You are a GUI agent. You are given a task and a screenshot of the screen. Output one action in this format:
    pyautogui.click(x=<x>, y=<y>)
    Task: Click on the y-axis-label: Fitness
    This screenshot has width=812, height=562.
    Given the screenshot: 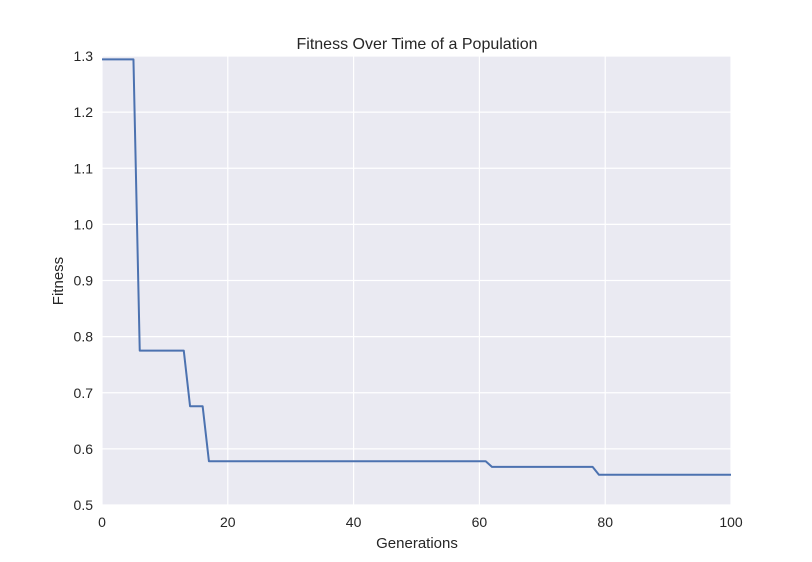 What is the action you would take?
    pyautogui.click(x=58, y=281)
    